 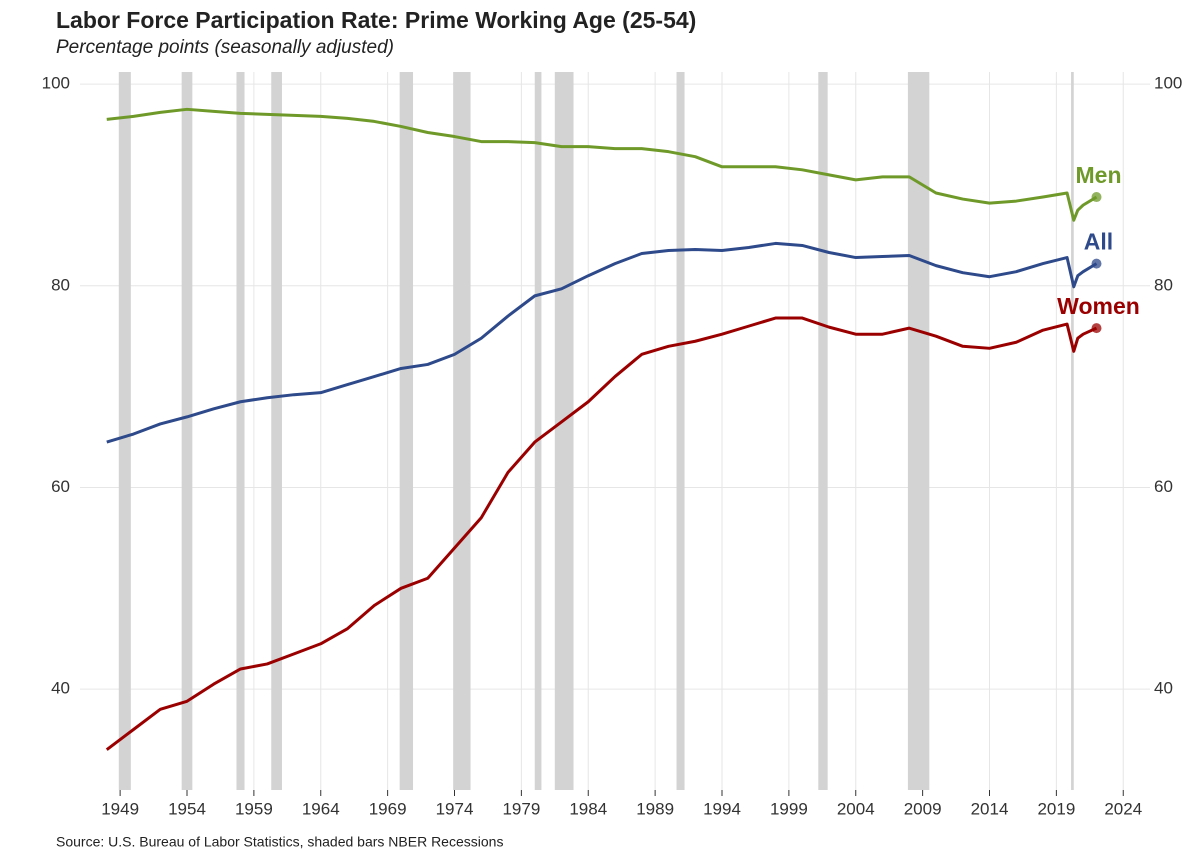 What do you see at coordinates (1163, 284) in the screenshot?
I see `y-tick-label-right: 80` at bounding box center [1163, 284].